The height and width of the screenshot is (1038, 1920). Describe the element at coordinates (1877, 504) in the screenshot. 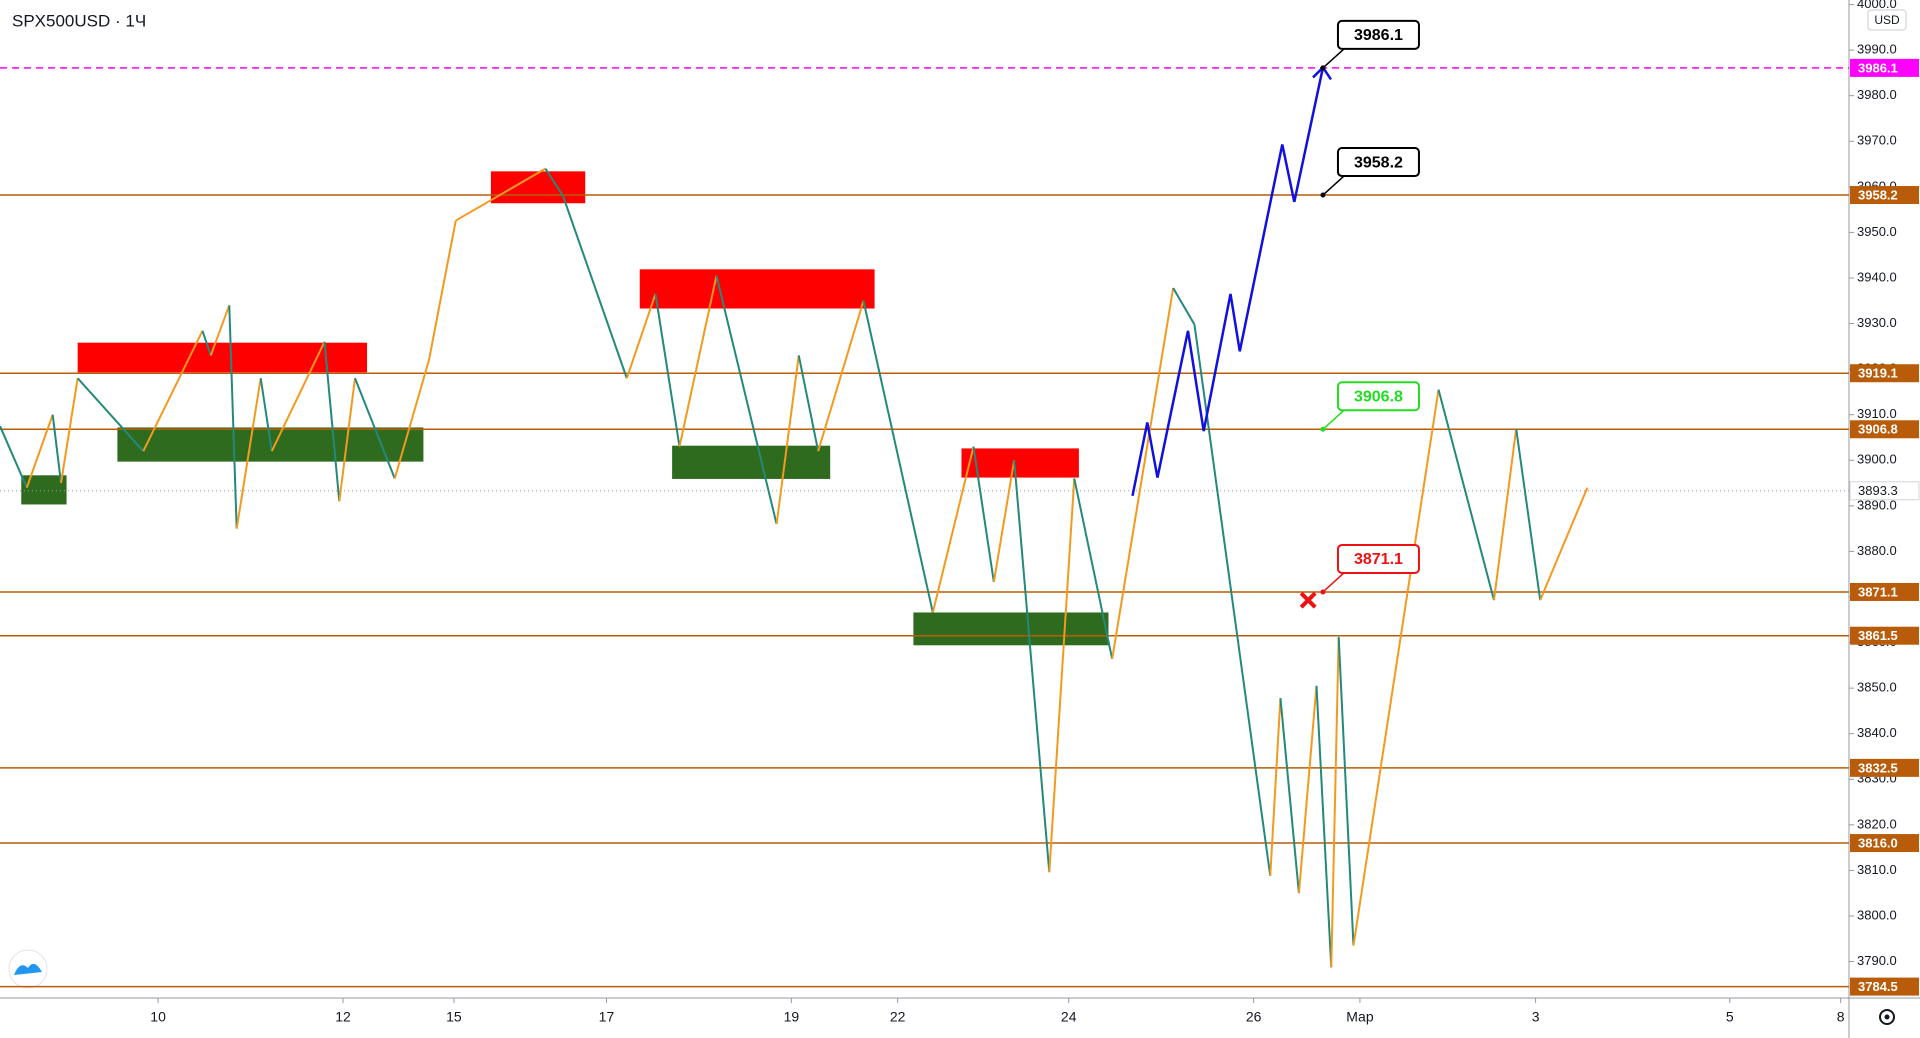

I see `y-tick-label: 3890.0` at that location.